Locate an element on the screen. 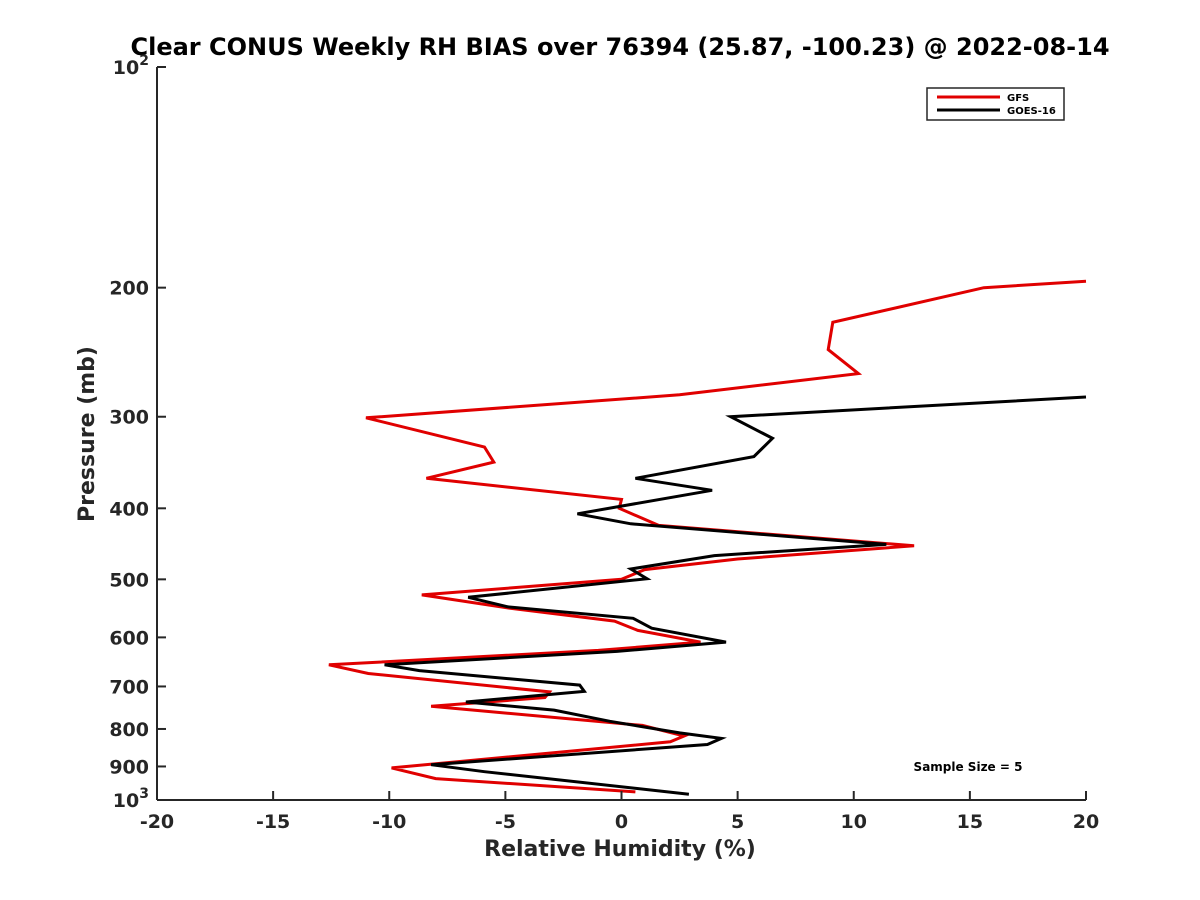 This screenshot has width=1200, height=900. y-tick-label: 200 is located at coordinates (129, 289).